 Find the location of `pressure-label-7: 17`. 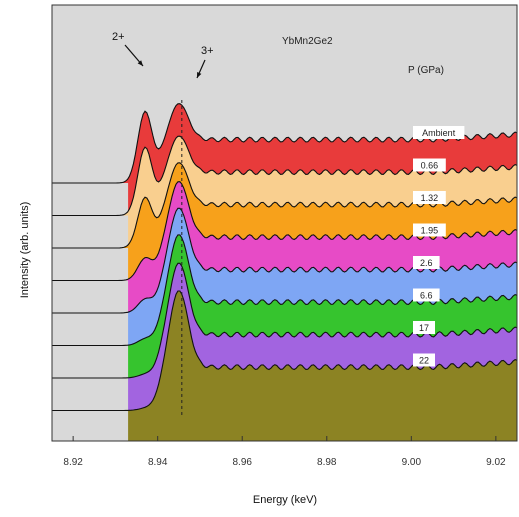

pressure-label-7: 17 is located at coordinates (424, 328).